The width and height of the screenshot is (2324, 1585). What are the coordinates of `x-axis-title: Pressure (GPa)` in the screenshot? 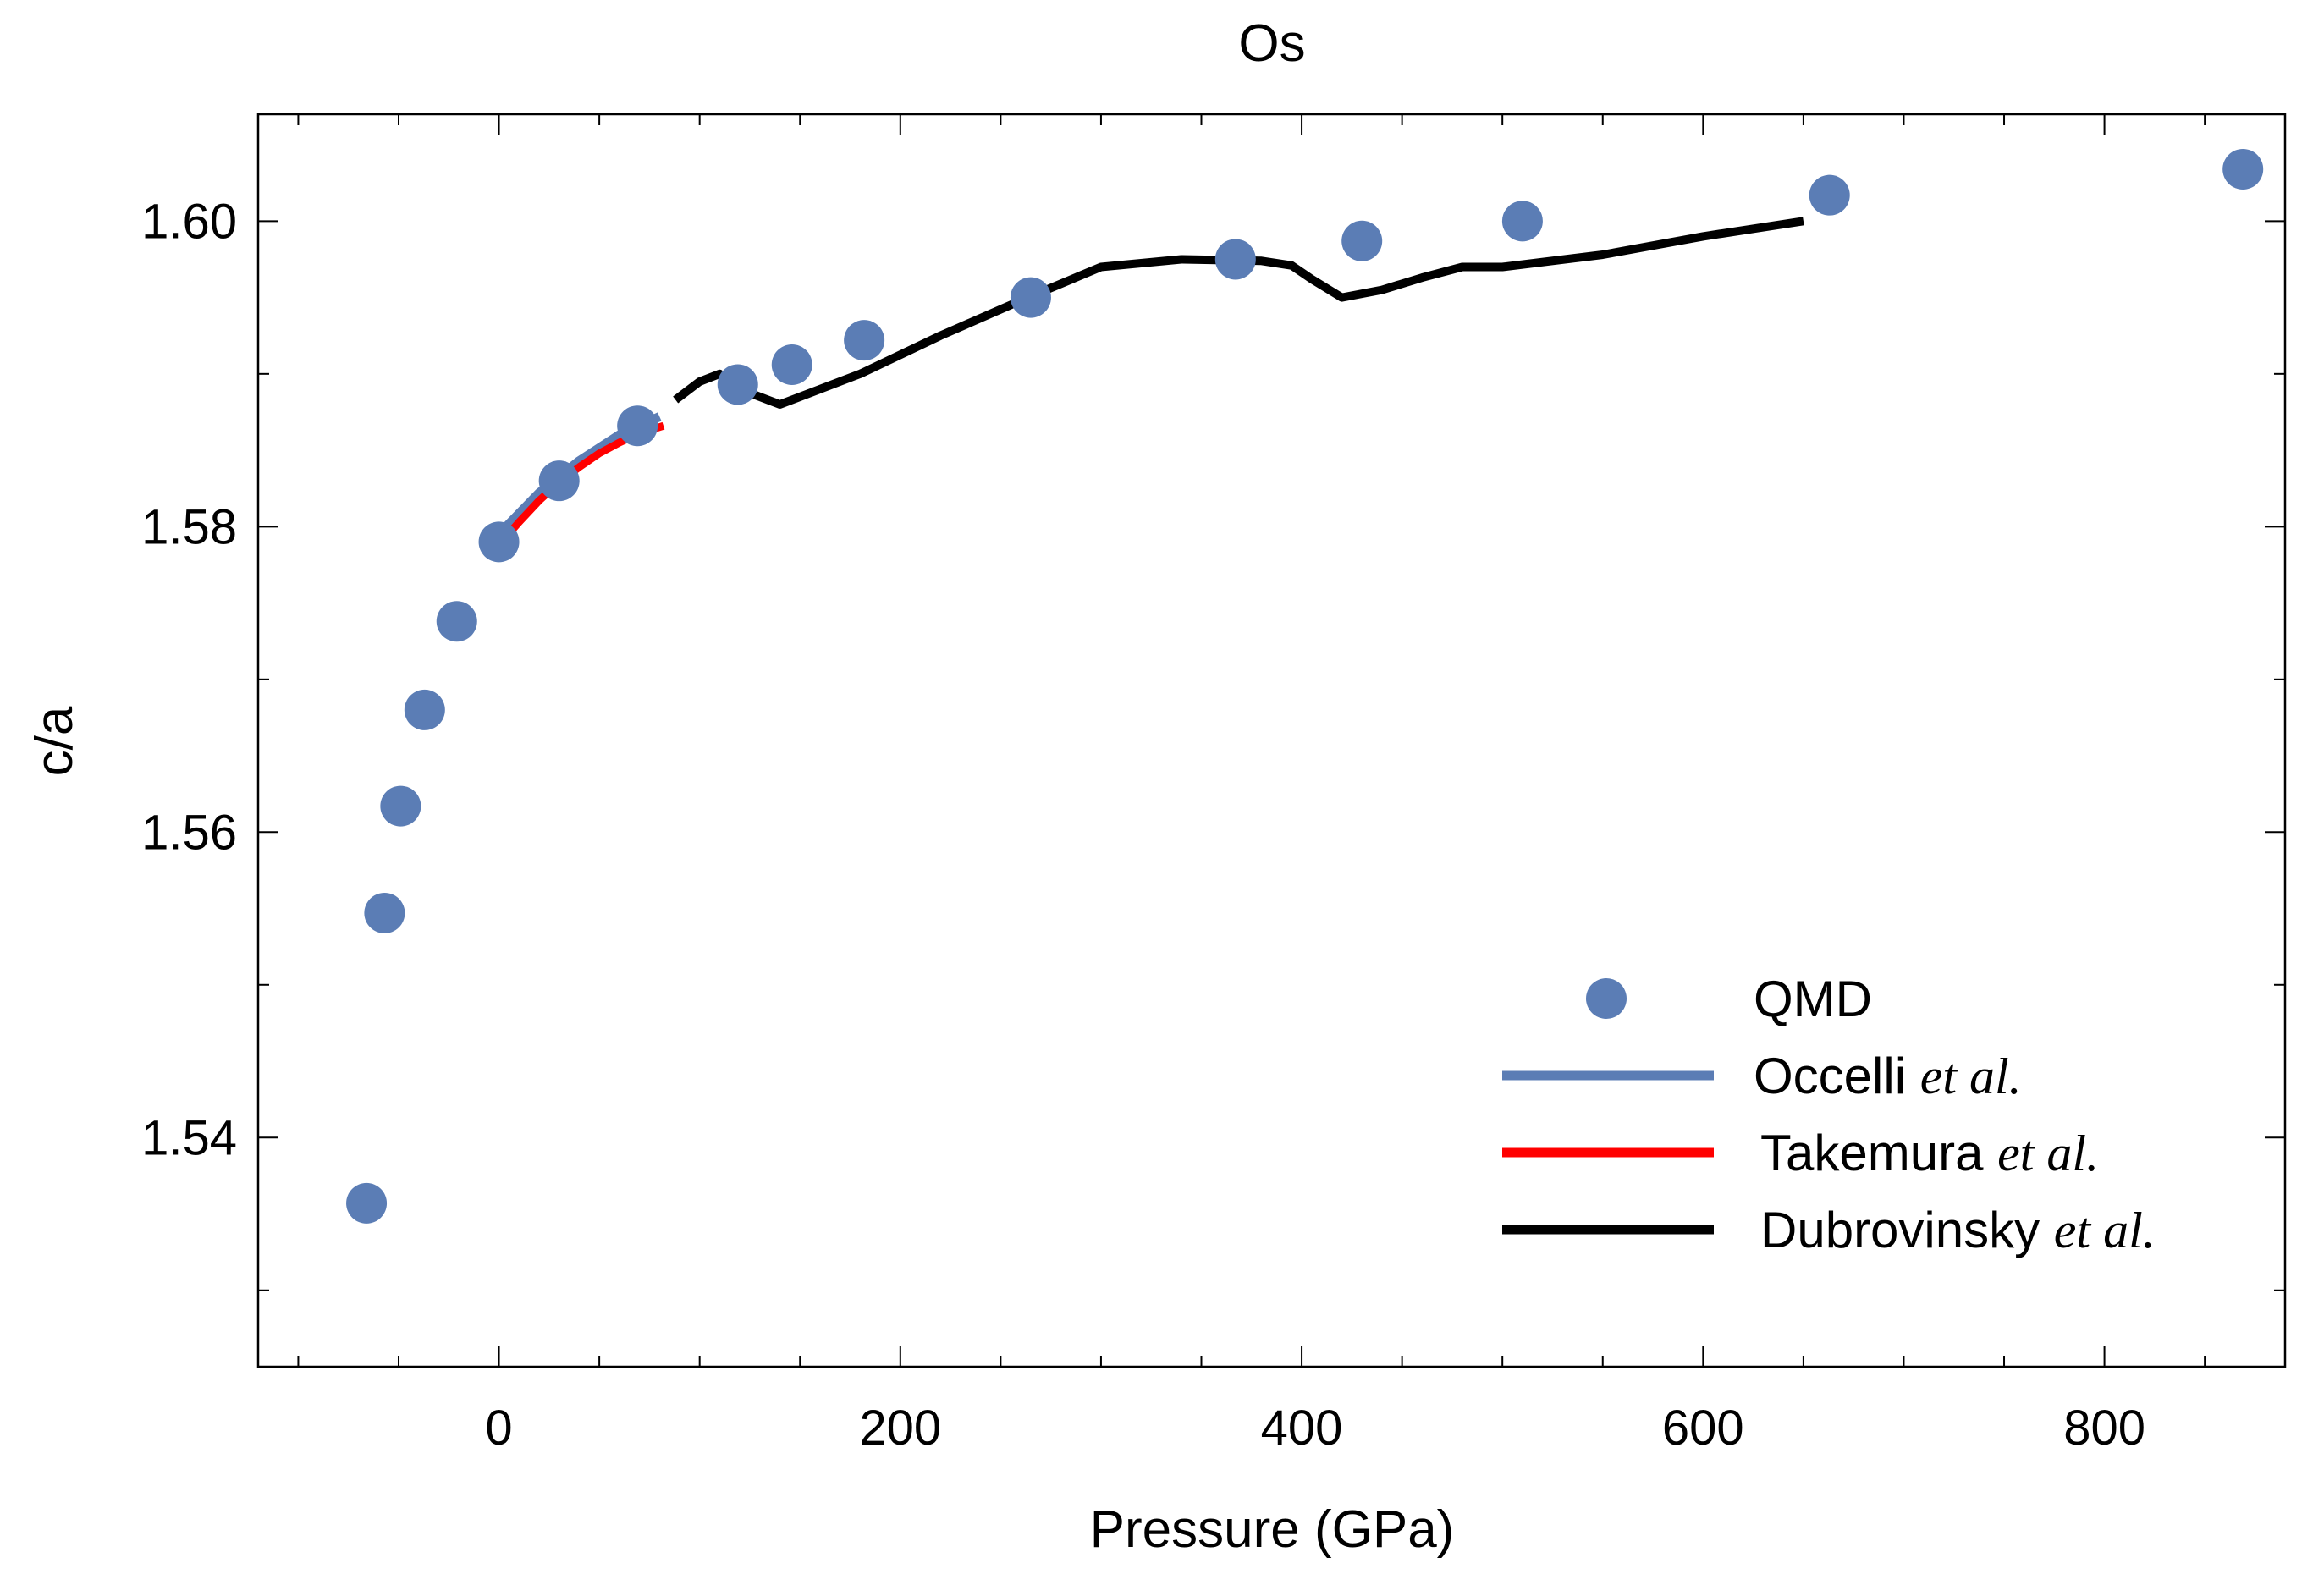 It's located at (1272, 1529).